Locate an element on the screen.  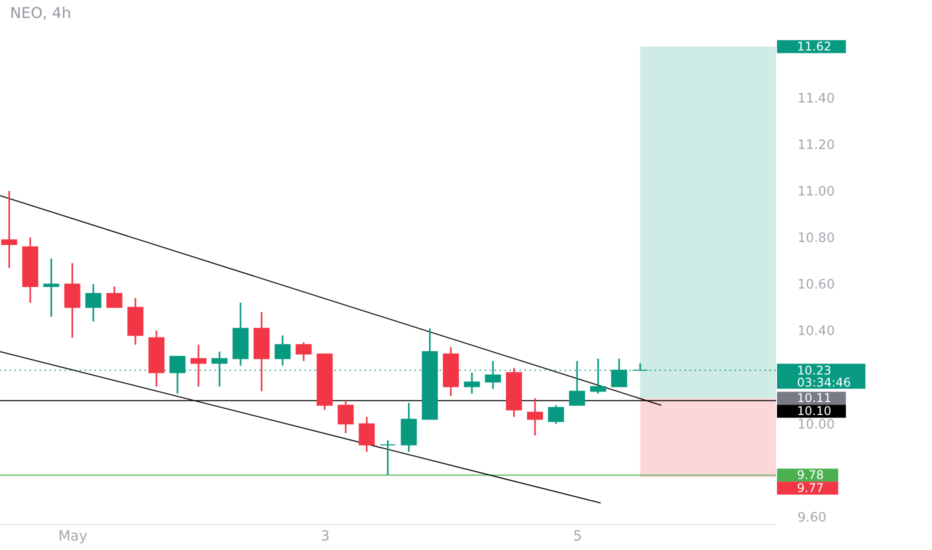
x-tick-label: May is located at coordinates (73, 536).